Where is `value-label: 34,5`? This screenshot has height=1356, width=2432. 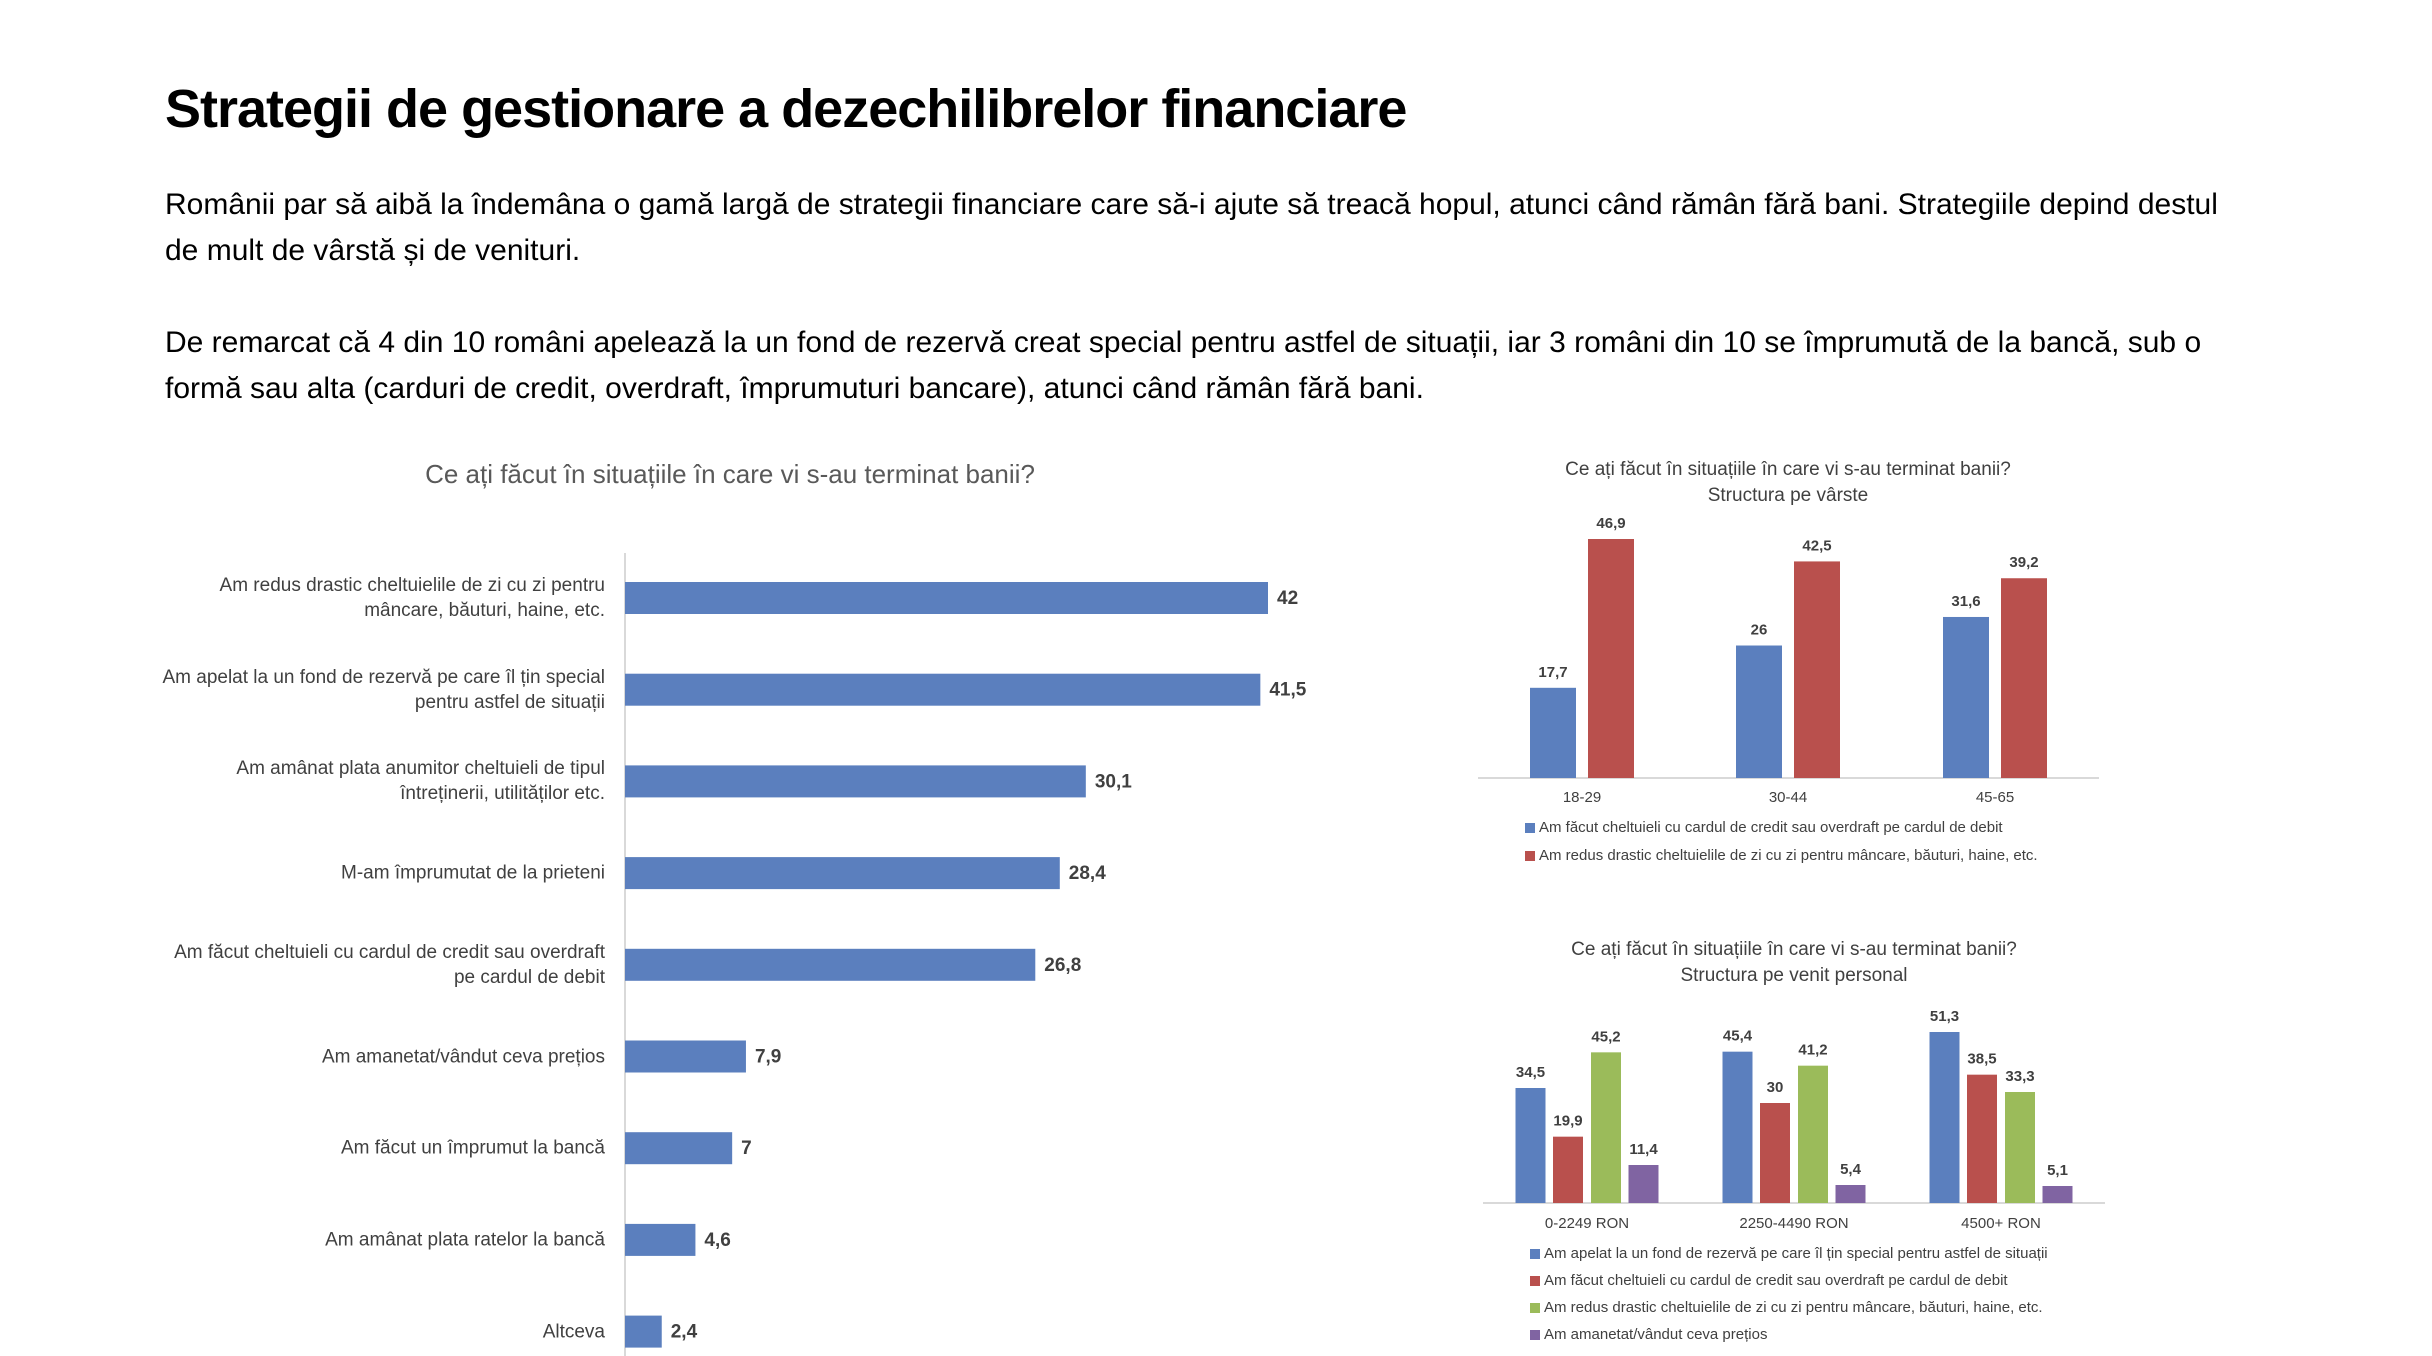
value-label: 34,5 is located at coordinates (1530, 1072).